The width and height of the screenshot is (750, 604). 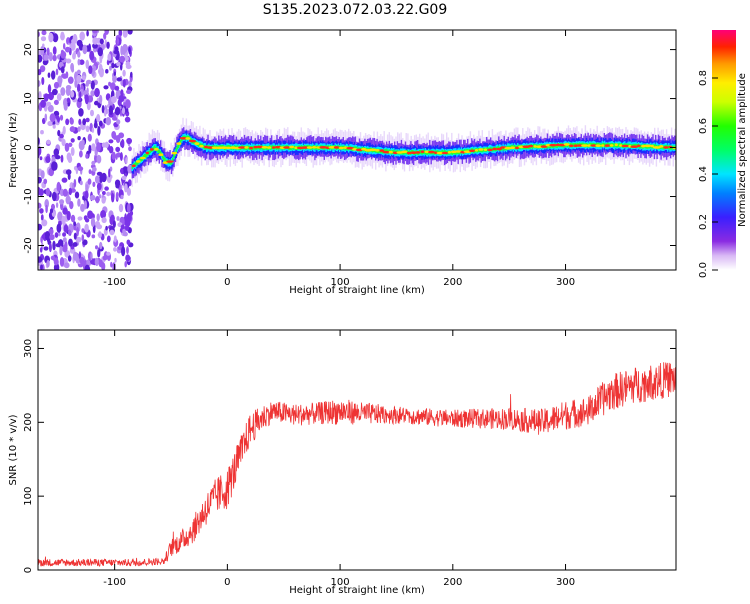 What do you see at coordinates (28, 570) in the screenshot?
I see `snr-y-tick-label: 0` at bounding box center [28, 570].